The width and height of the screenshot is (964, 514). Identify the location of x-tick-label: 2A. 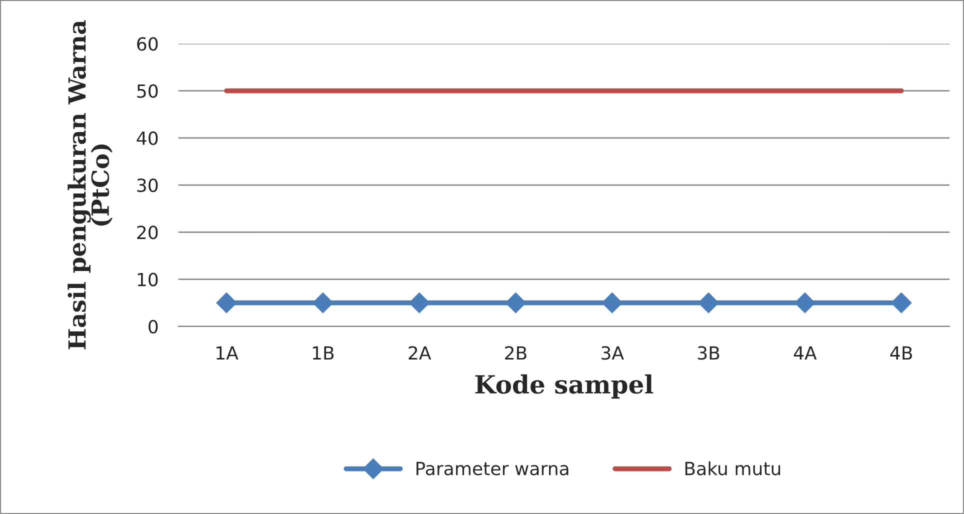
(420, 353).